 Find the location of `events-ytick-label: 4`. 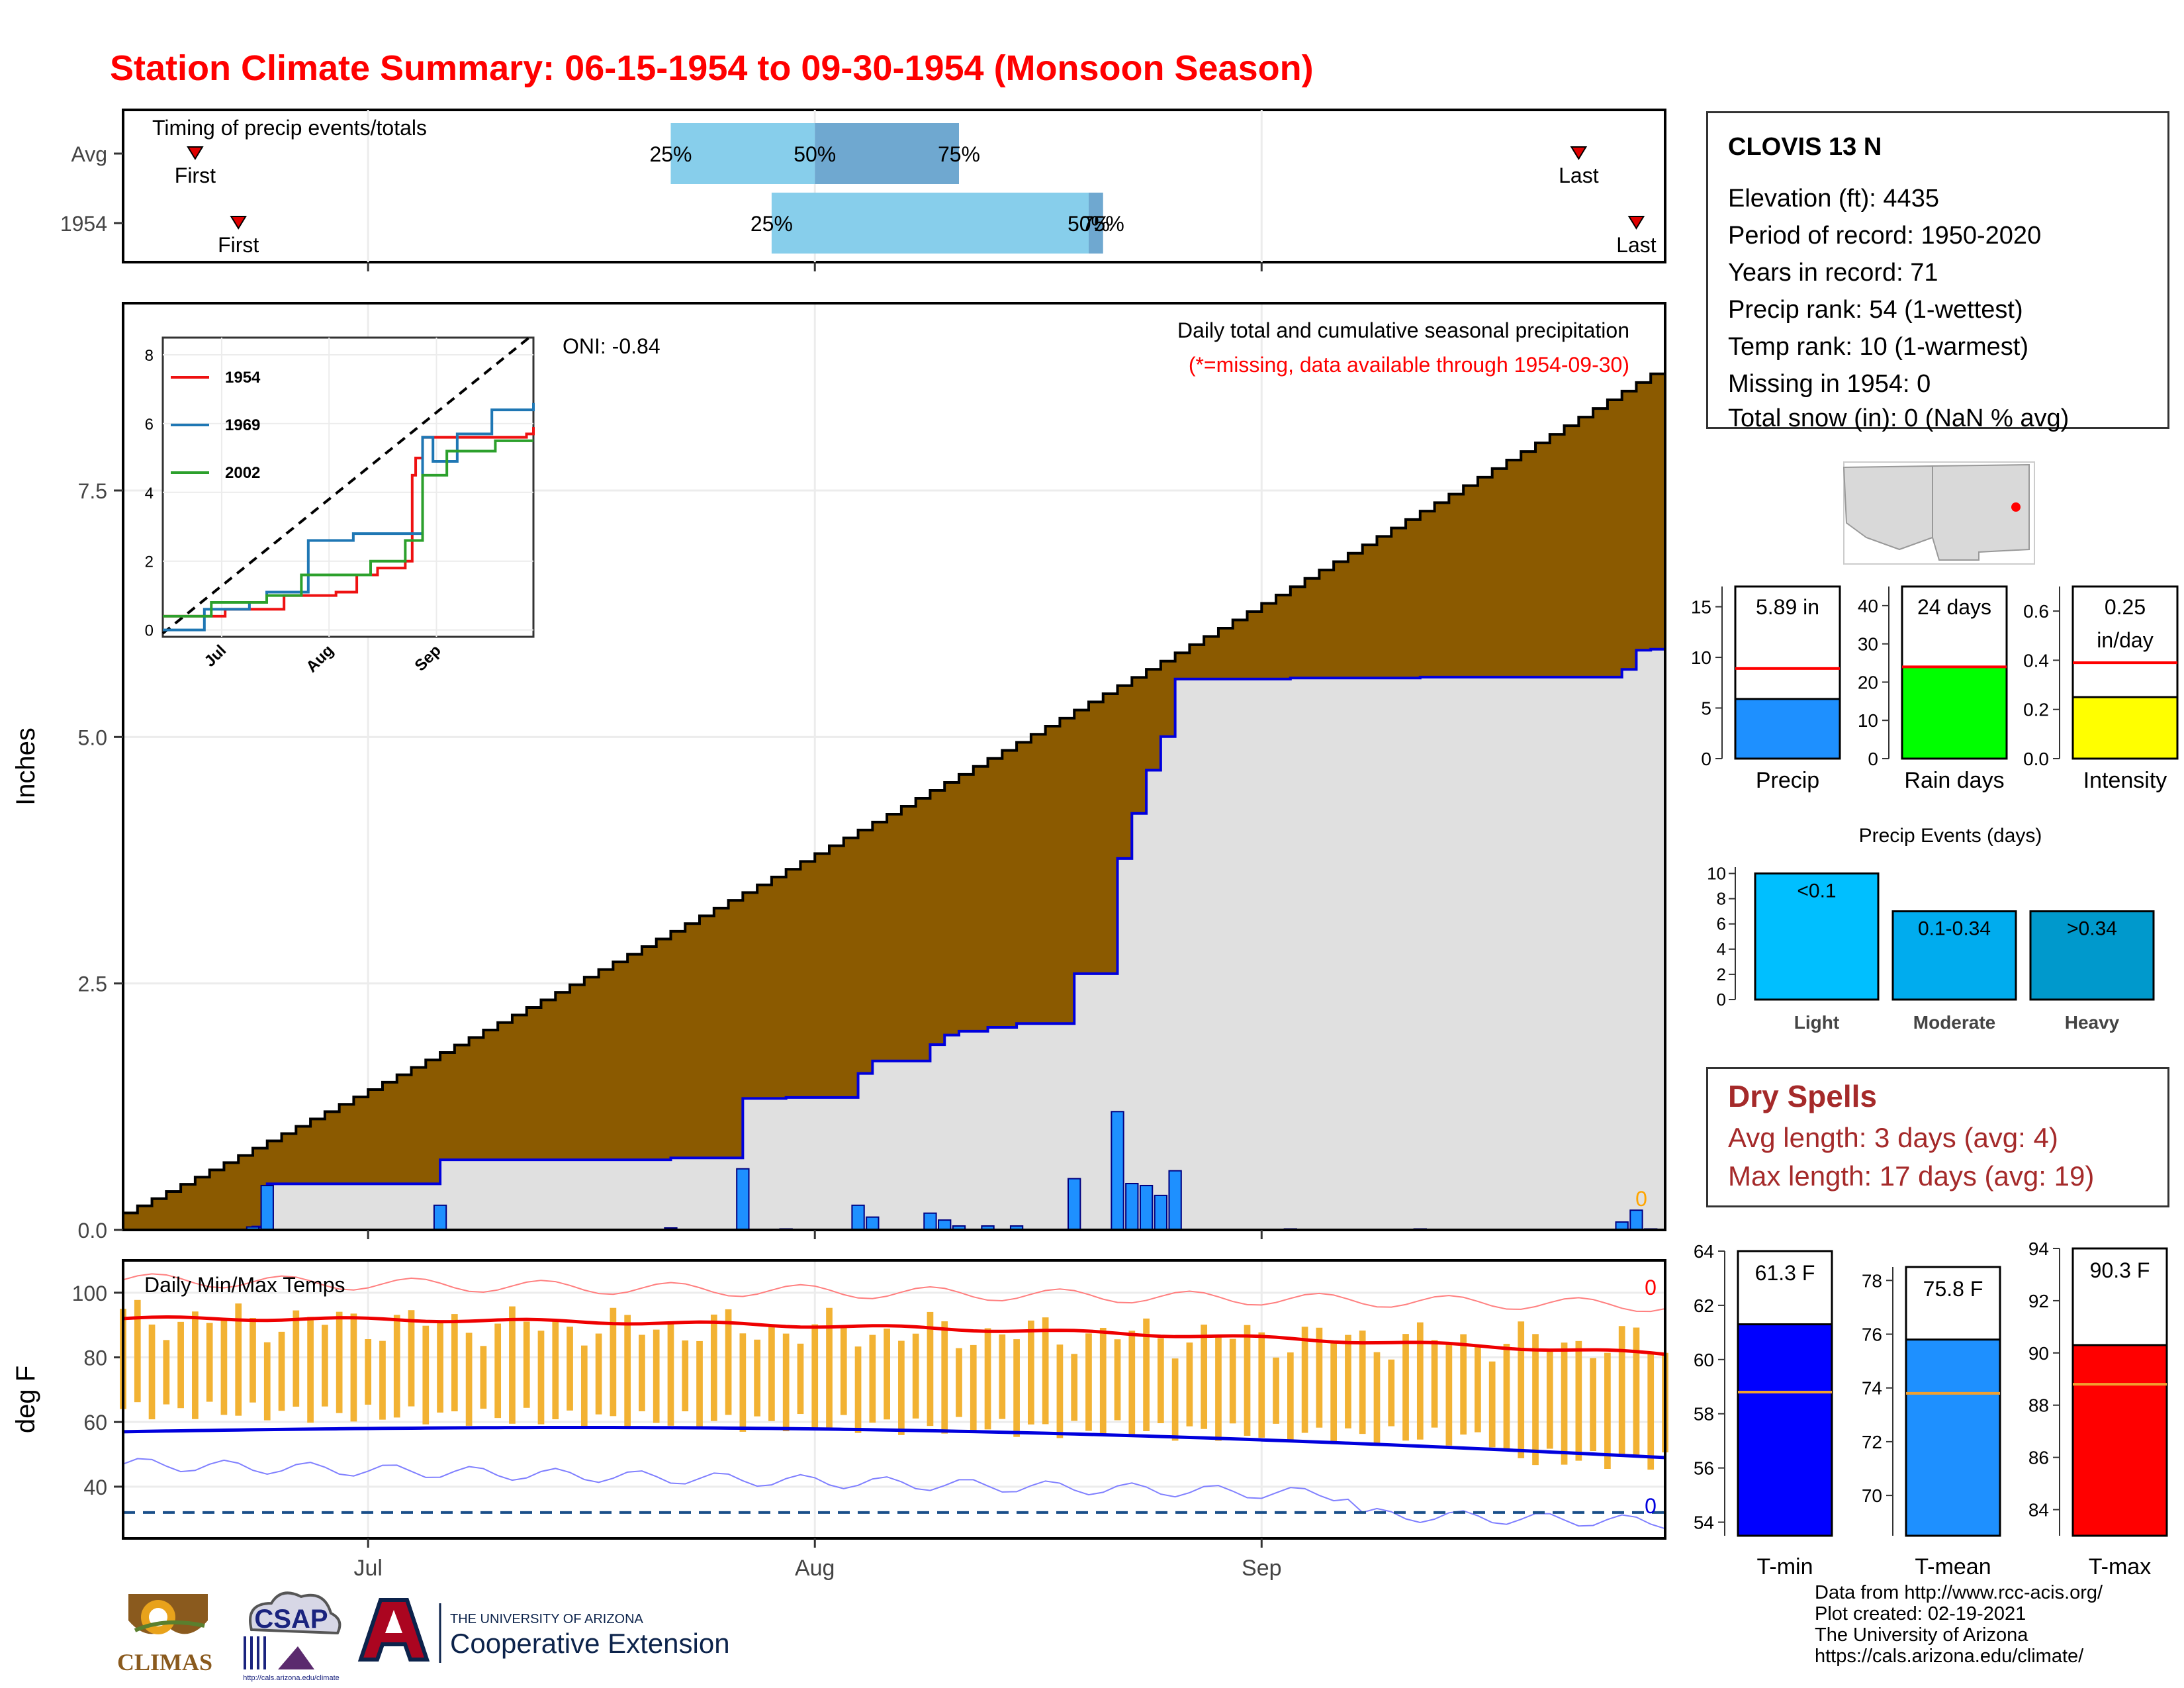

events-ytick-label: 4 is located at coordinates (1721, 949).